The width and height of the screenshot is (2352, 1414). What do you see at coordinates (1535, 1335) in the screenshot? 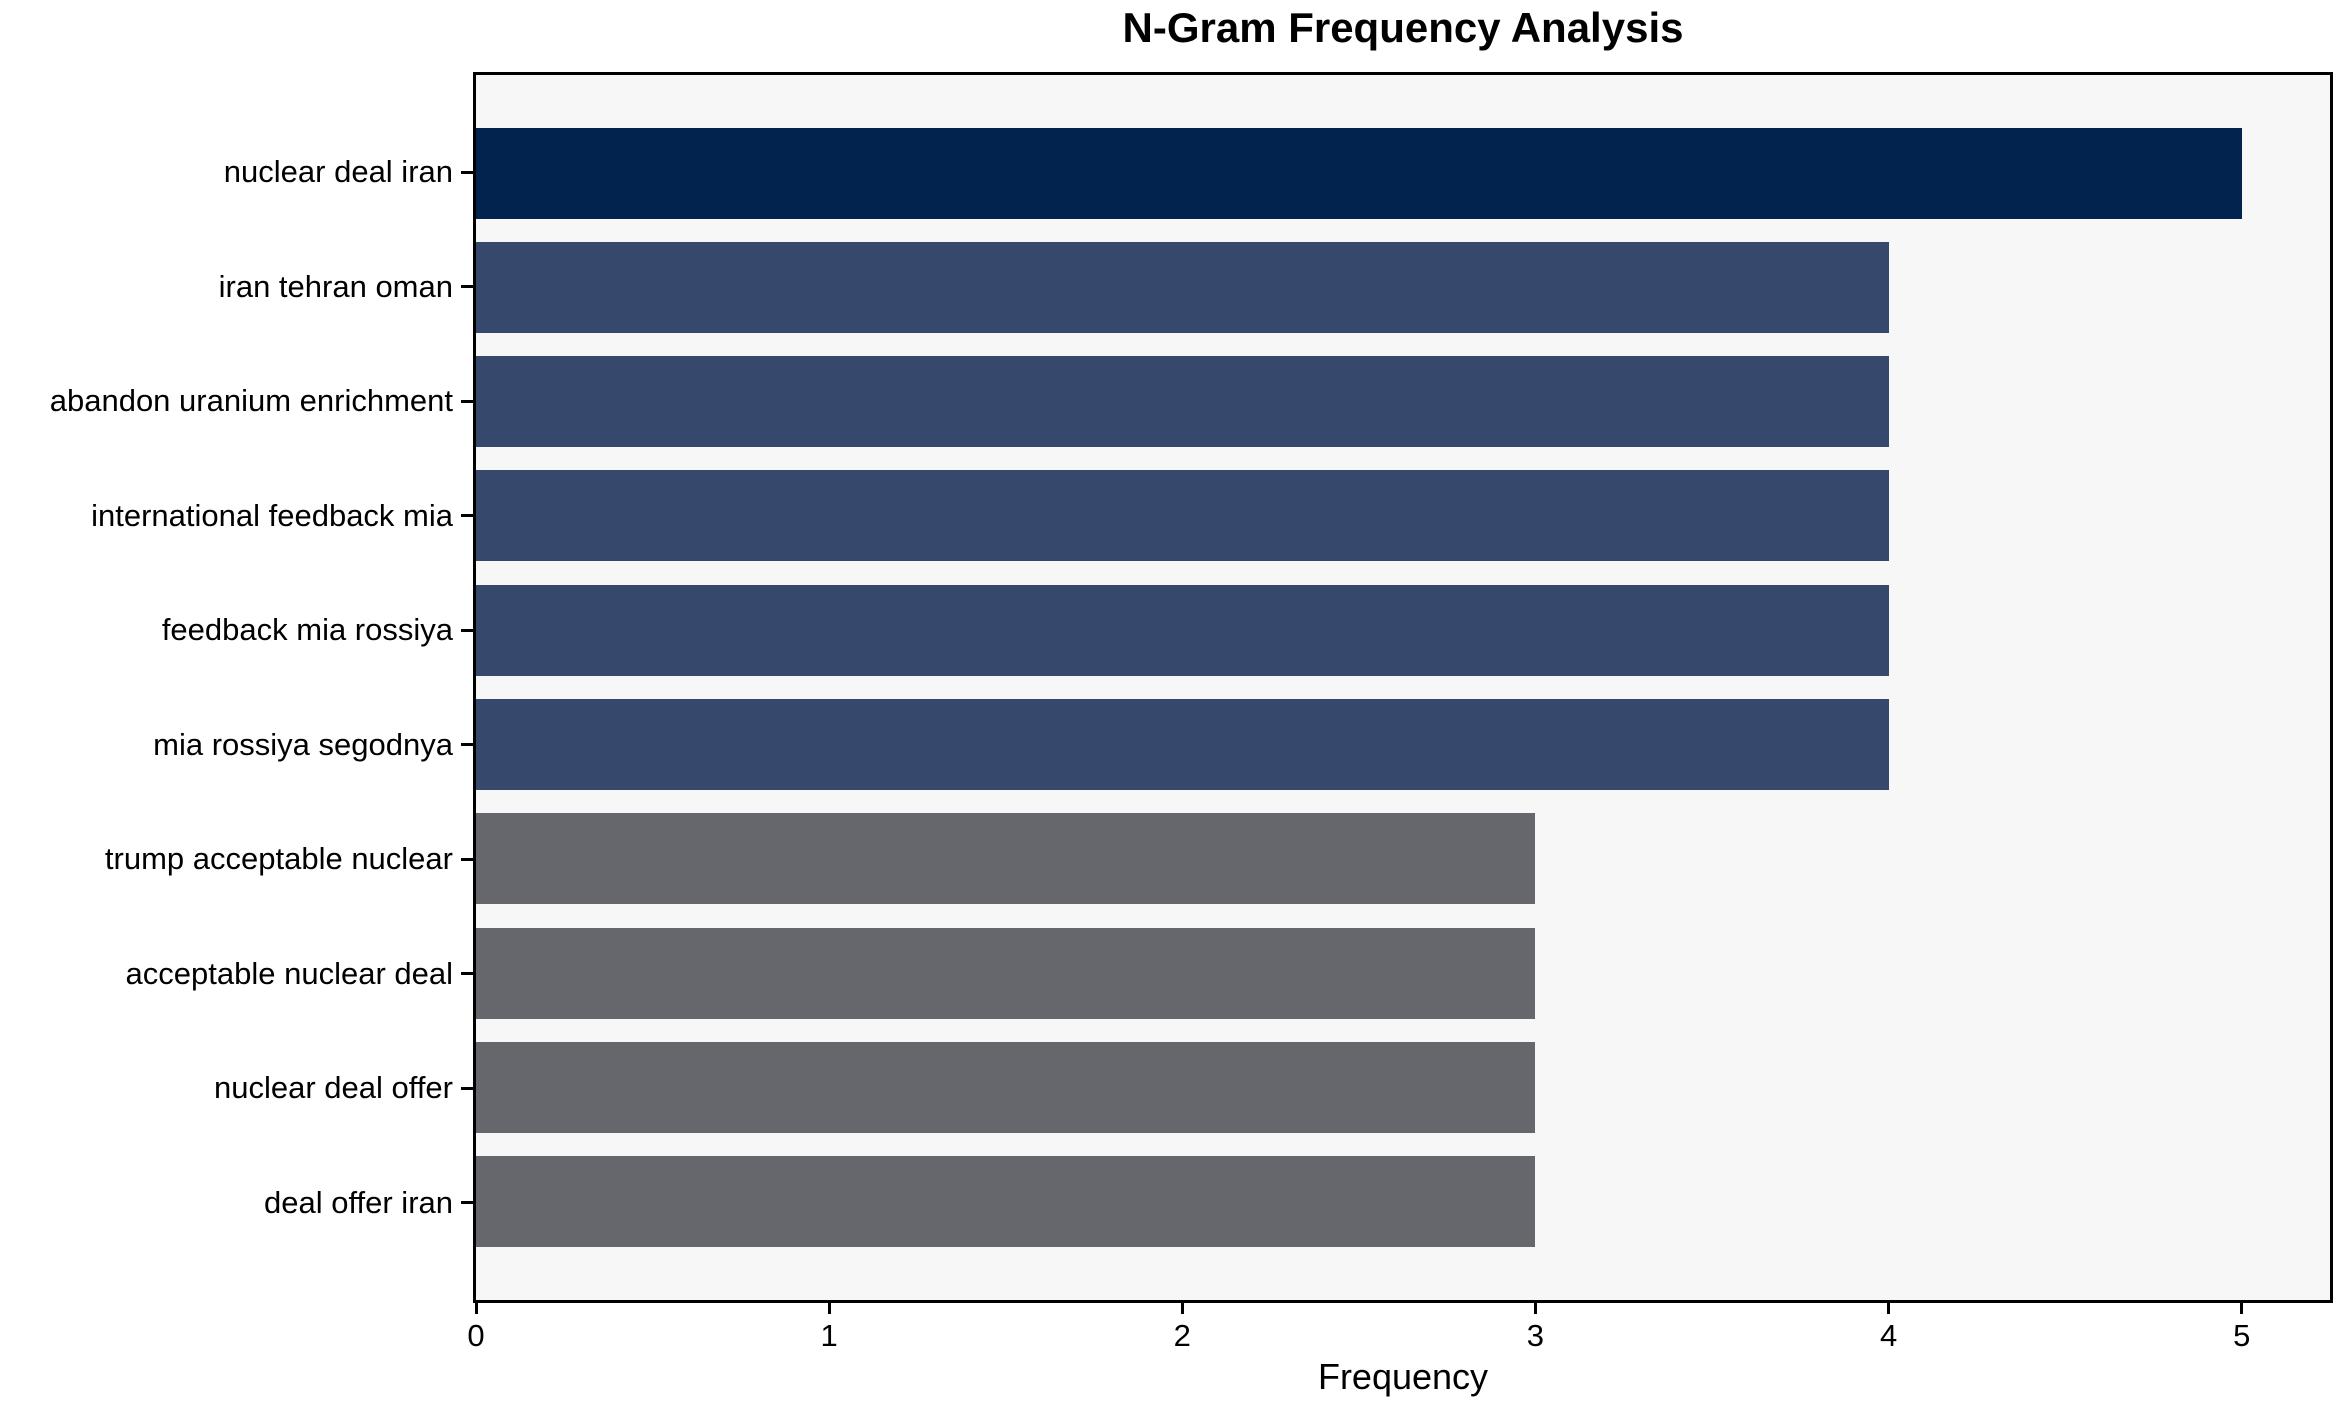
I see `x-tick-label: 3` at bounding box center [1535, 1335].